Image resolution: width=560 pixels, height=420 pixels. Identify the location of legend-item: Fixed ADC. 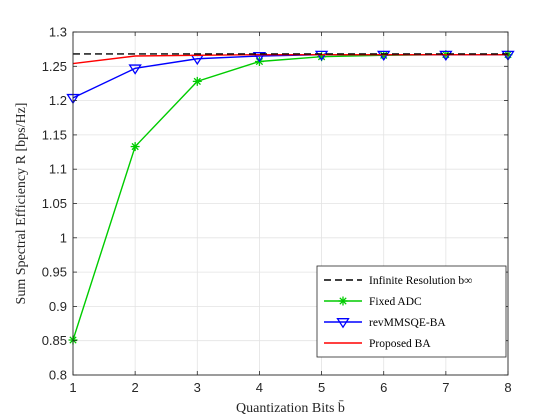
(373, 302).